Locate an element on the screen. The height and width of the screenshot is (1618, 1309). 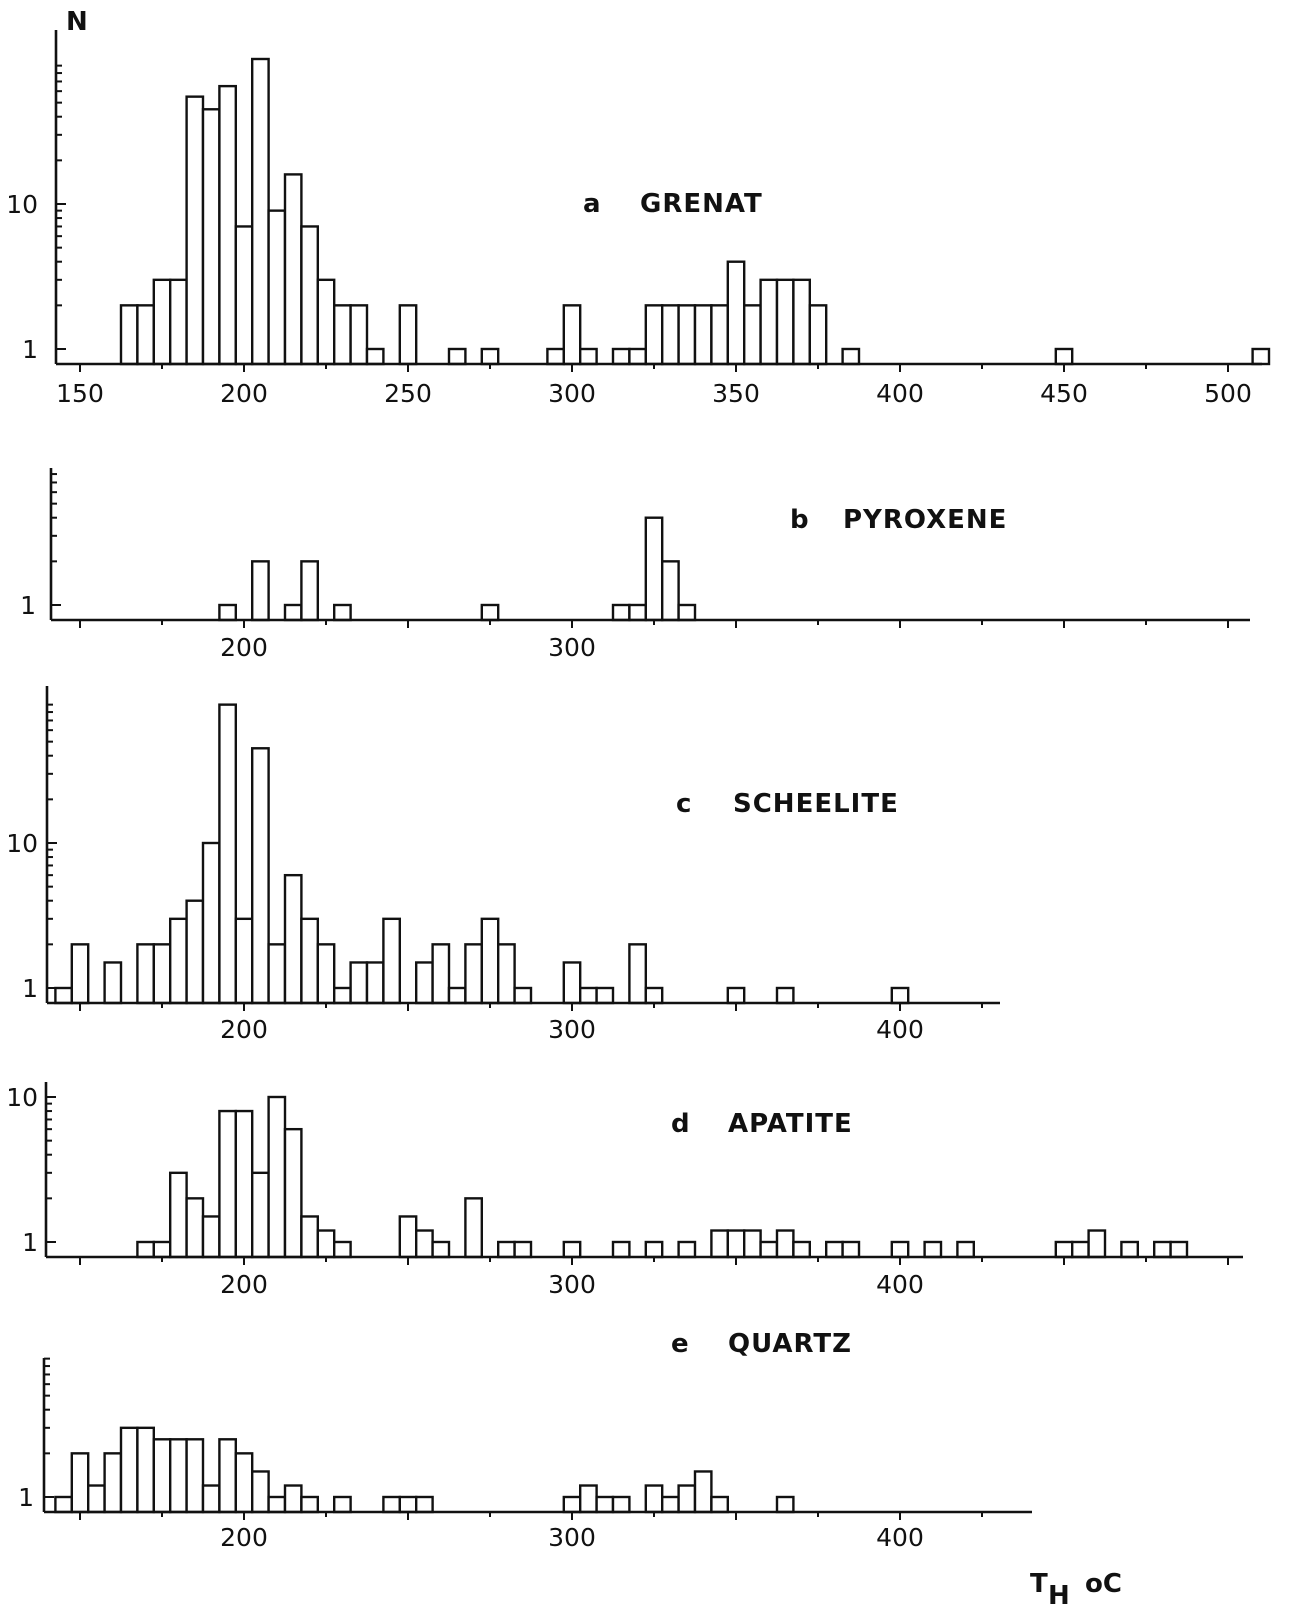
panel-title-c: SCHEELITE is located at coordinates (816, 804).